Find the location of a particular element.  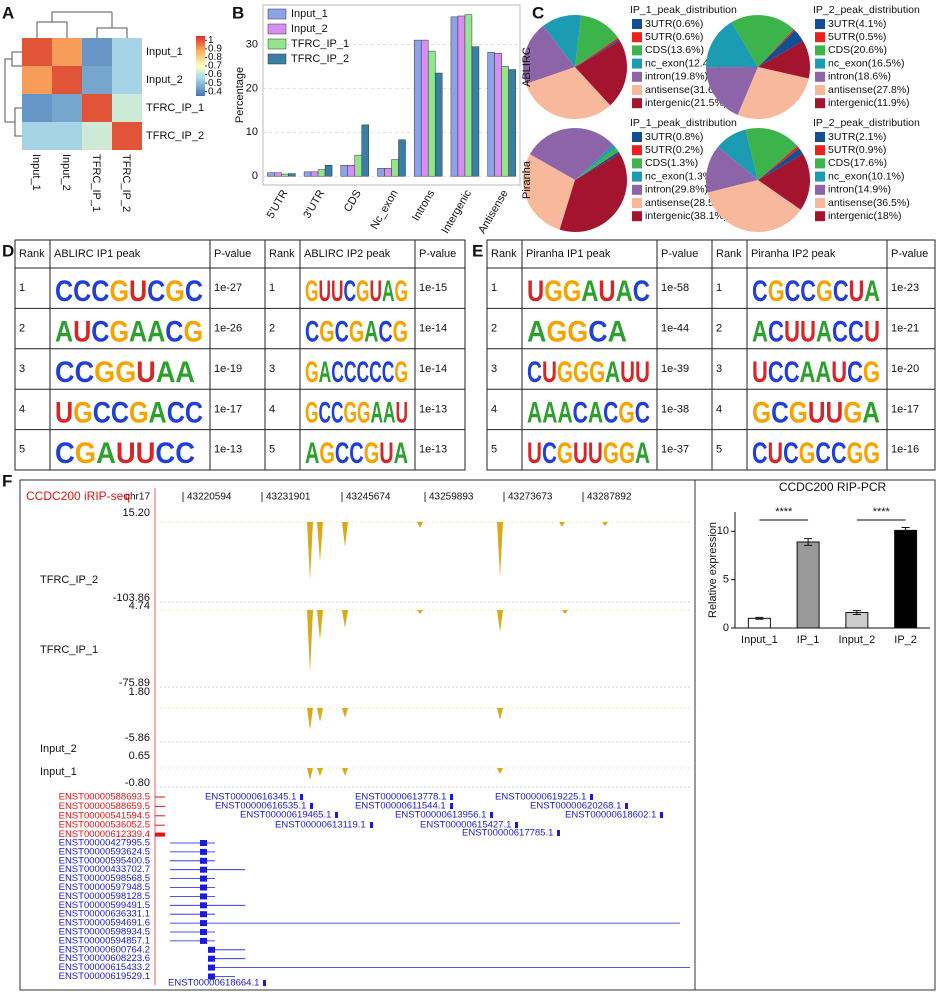

legend-label: antisense(27.8%) is located at coordinates (869, 90).